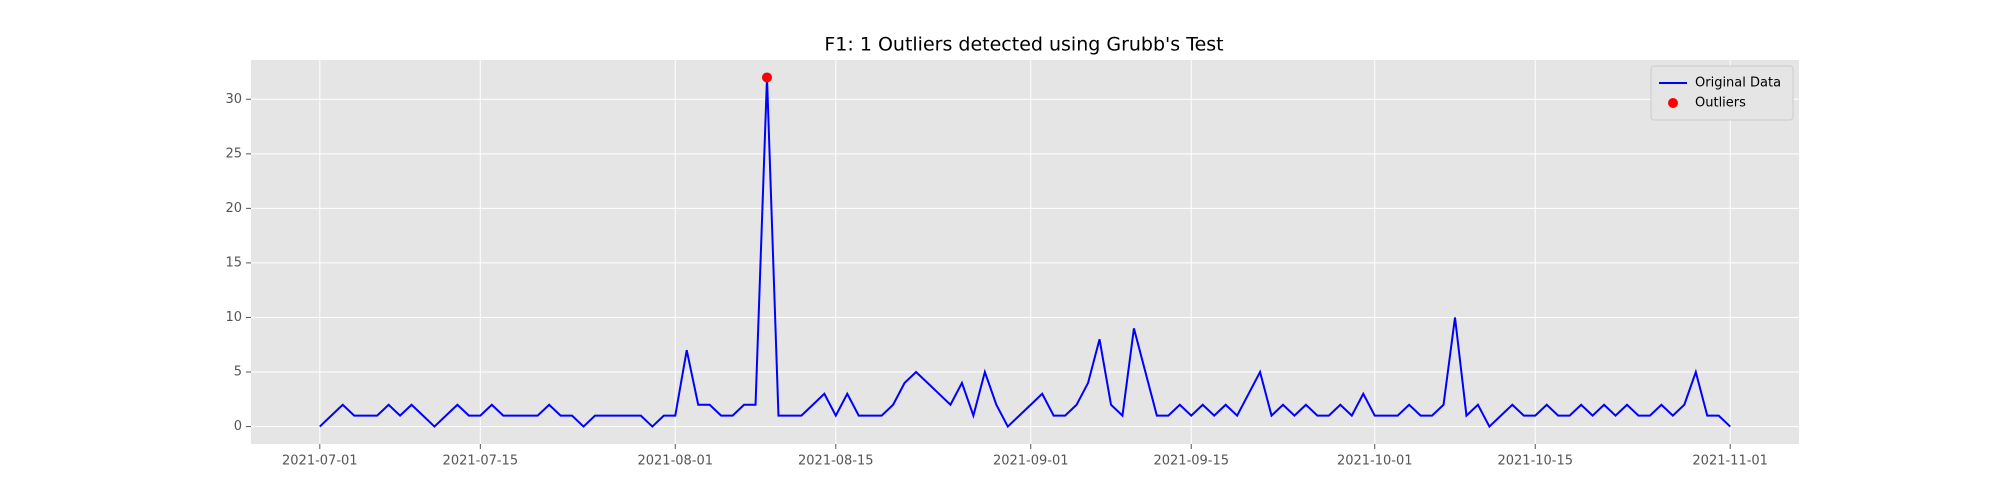  Describe the element at coordinates (1738, 83) in the screenshot. I see `legend-label: Original Data` at that location.